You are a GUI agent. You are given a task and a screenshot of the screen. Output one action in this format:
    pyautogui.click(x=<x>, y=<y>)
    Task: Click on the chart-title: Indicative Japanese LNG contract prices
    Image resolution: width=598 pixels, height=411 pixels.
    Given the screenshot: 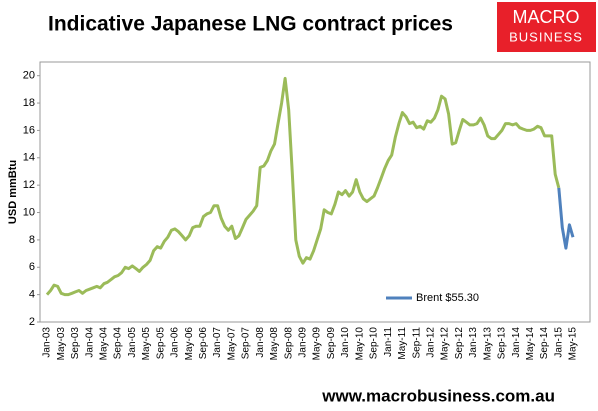 What is the action you would take?
    pyautogui.click(x=250, y=24)
    